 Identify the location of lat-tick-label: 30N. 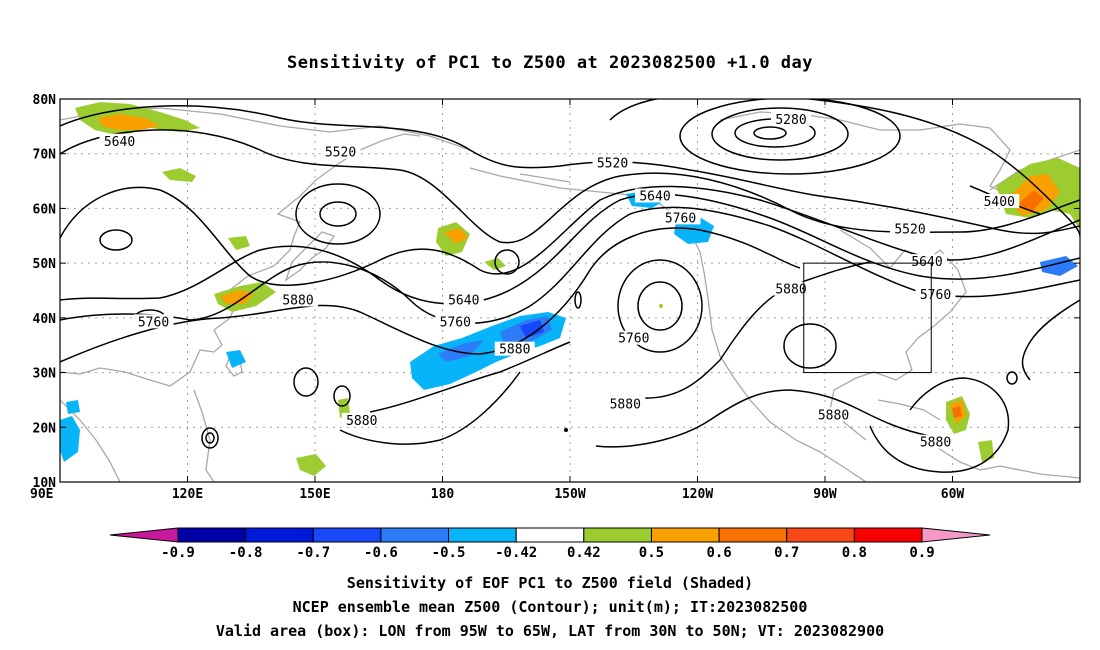
(45, 374).